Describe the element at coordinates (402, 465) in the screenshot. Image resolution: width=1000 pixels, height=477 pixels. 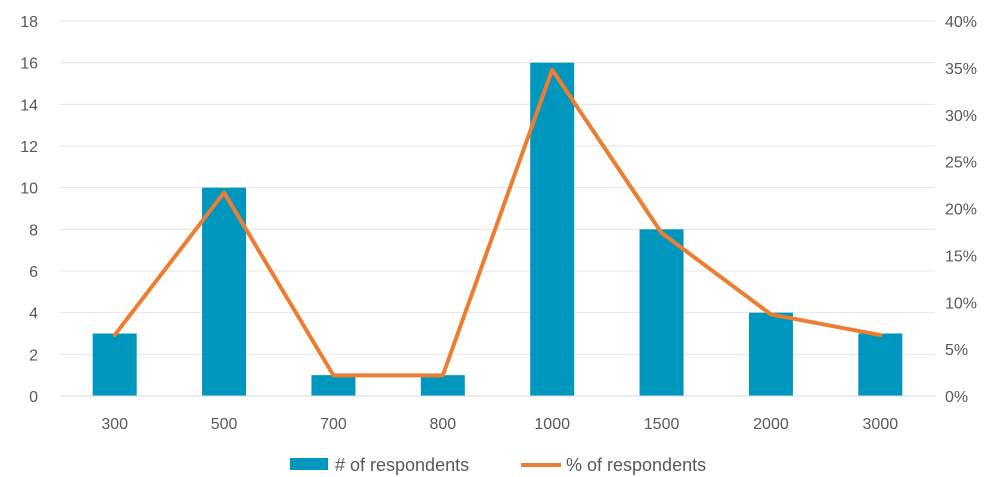
I see `legend-label-respondents-count: # of respondents` at that location.